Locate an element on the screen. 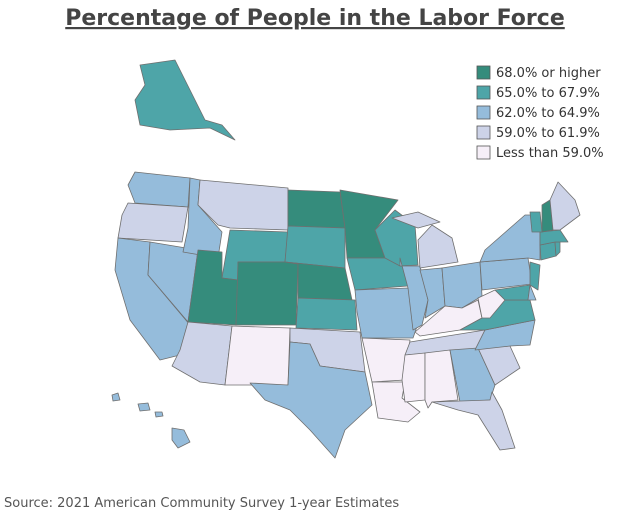  title: Percentage of People in the Labor Force is located at coordinates (315, 18).